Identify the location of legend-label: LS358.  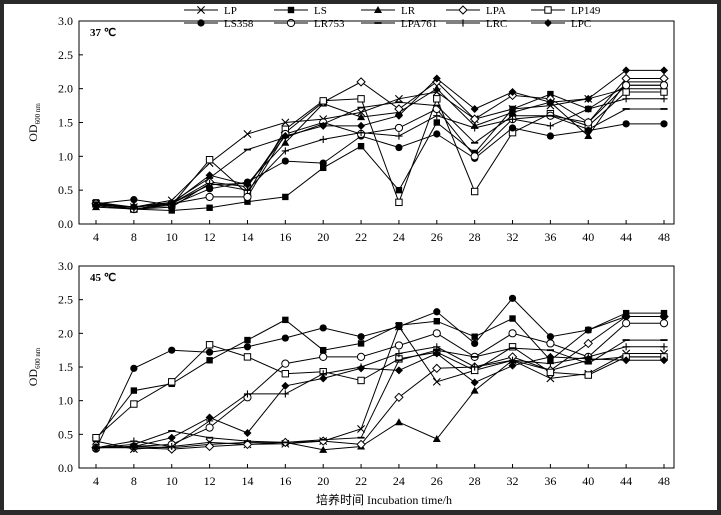
(239, 24).